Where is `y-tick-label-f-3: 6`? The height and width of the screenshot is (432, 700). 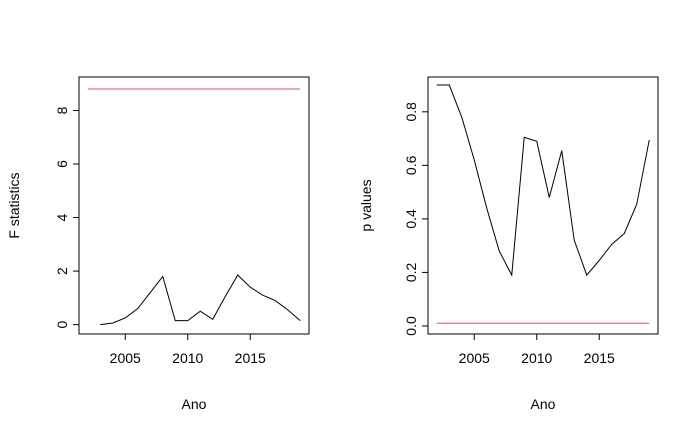 y-tick-label-f-3: 6 is located at coordinates (62, 164).